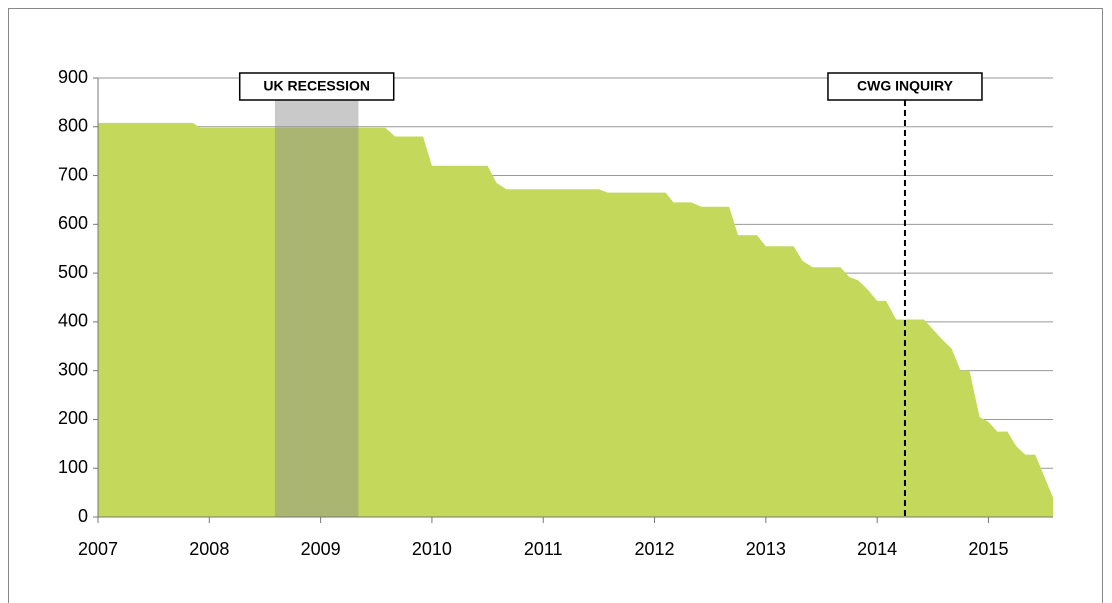 Image resolution: width=1112 pixels, height=603 pixels. Describe the element at coordinates (877, 549) in the screenshot. I see `x-tick-label: 2014` at that location.